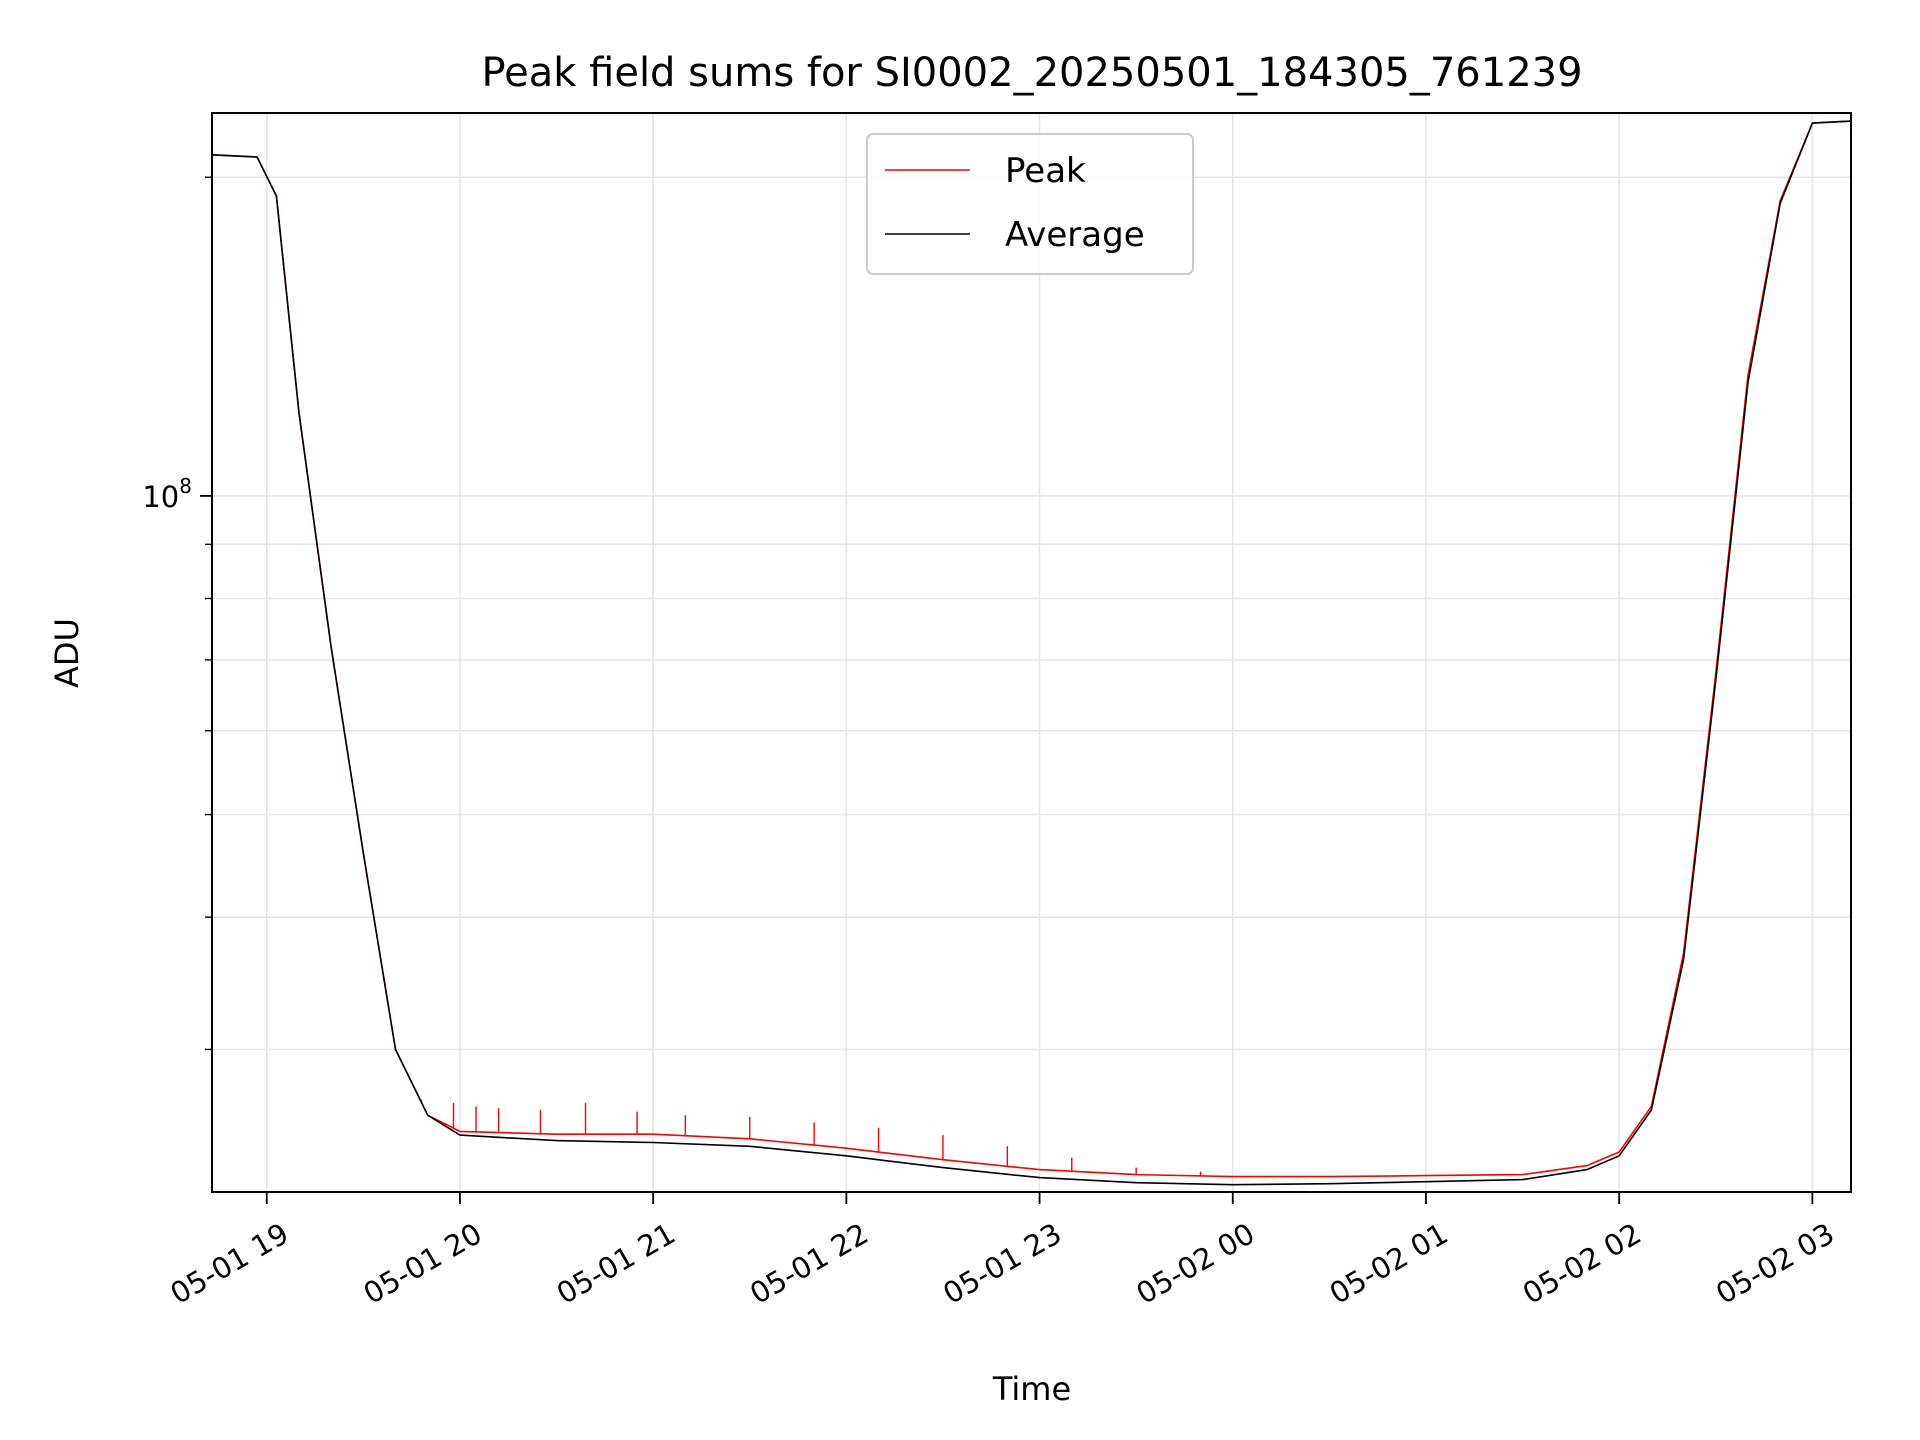  Describe the element at coordinates (1075, 235) in the screenshot. I see `legend-label-average: Average` at that location.